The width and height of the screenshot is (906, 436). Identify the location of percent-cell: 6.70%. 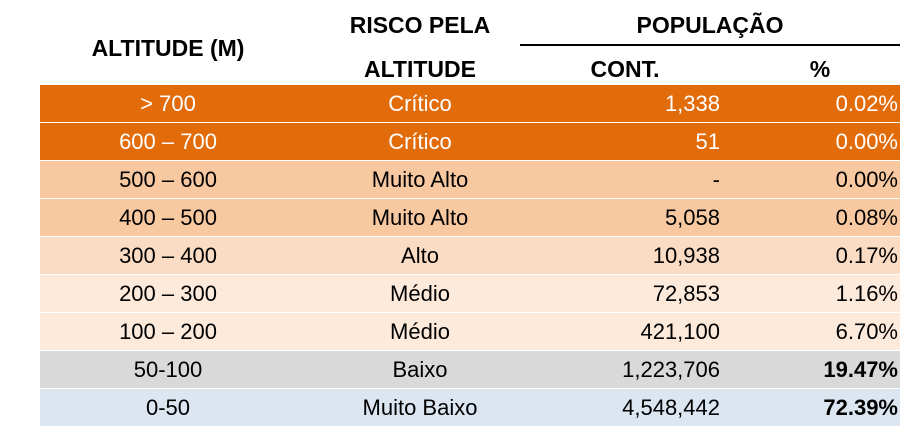
(866, 331).